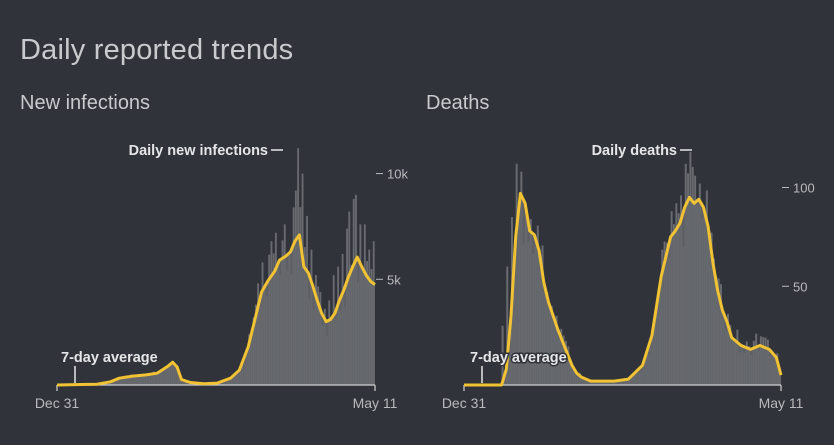  Describe the element at coordinates (634, 151) in the screenshot. I see `deaths-bars-label: Daily deaths` at that location.